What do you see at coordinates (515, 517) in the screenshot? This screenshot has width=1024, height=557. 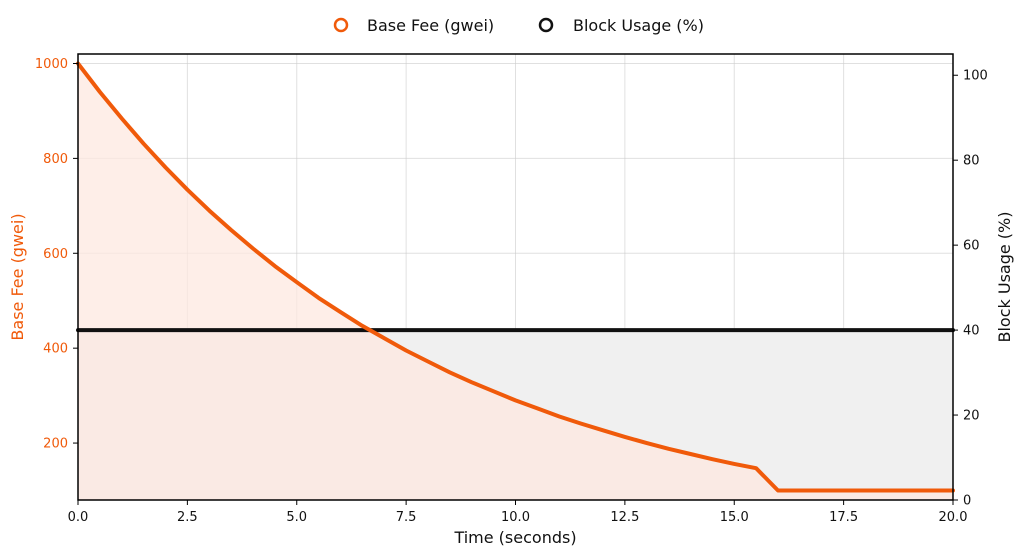 I see `x-tick-label: 10.0` at bounding box center [515, 517].